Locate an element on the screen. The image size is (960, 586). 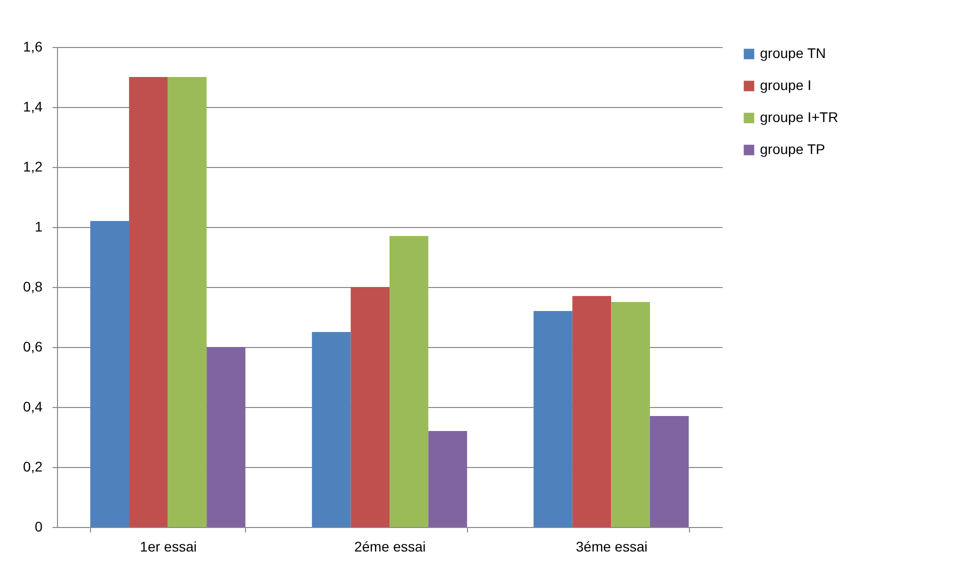
legend-label: groupe TP is located at coordinates (793, 149).